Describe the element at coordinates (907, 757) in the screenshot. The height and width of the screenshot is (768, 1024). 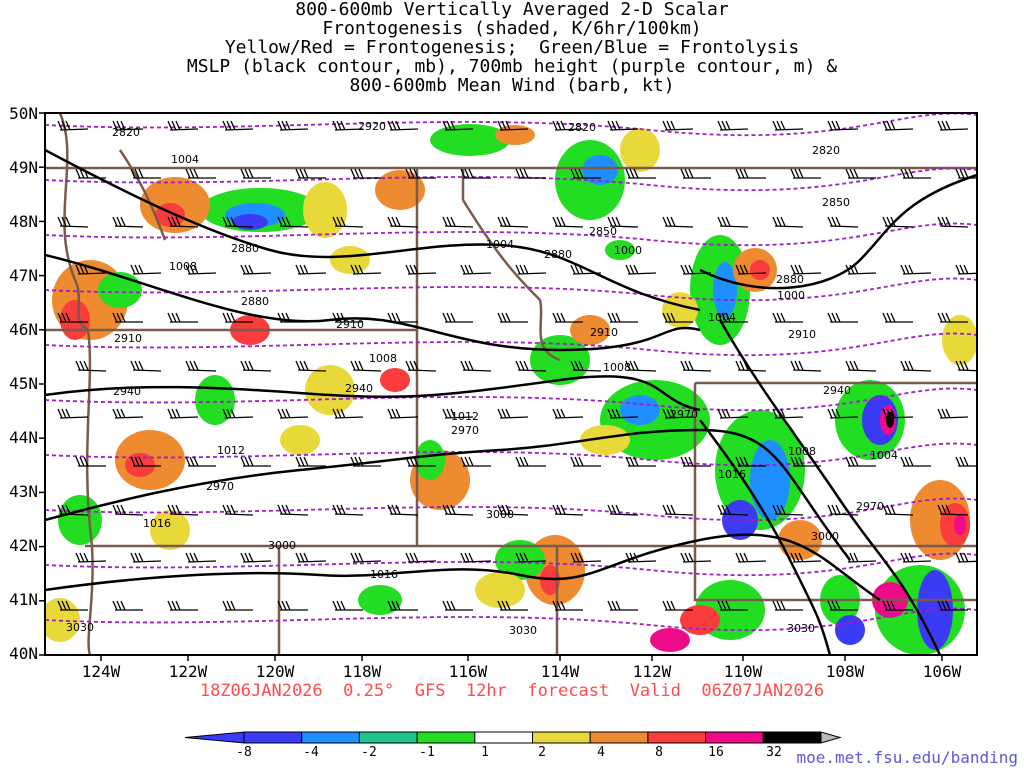
I see `credit-link: moe.met.fsu.edu/banding` at that location.